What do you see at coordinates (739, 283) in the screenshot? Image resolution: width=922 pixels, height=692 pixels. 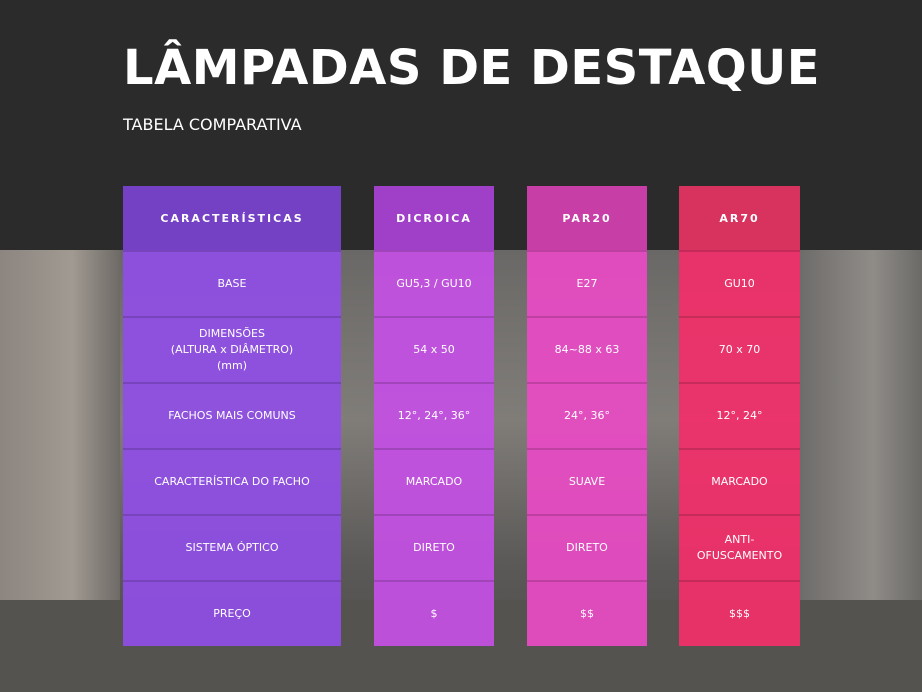 I see `table-cell: GU10` at bounding box center [739, 283].